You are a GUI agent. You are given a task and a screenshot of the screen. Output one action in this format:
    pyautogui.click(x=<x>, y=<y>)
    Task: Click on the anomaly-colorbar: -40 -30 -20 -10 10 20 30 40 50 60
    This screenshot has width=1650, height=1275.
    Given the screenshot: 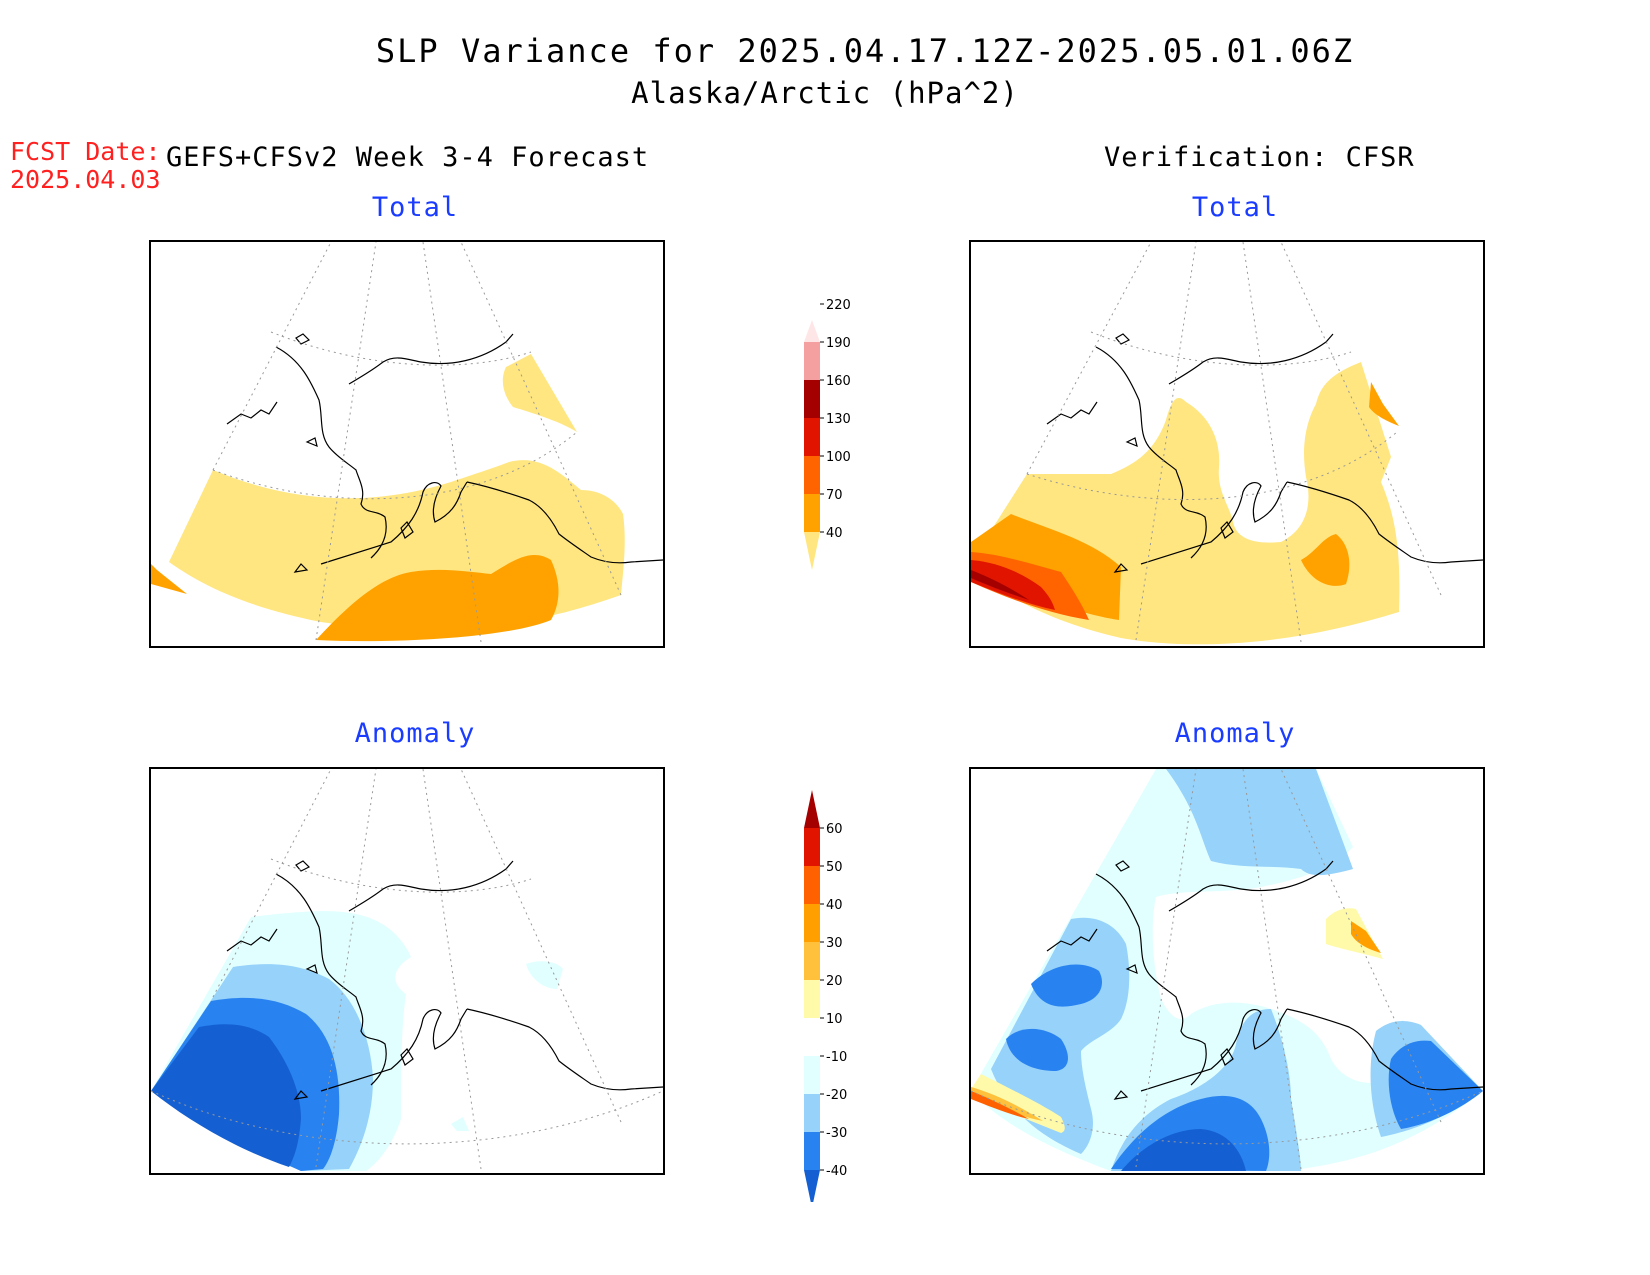 What is the action you would take?
    pyautogui.click(x=825, y=996)
    